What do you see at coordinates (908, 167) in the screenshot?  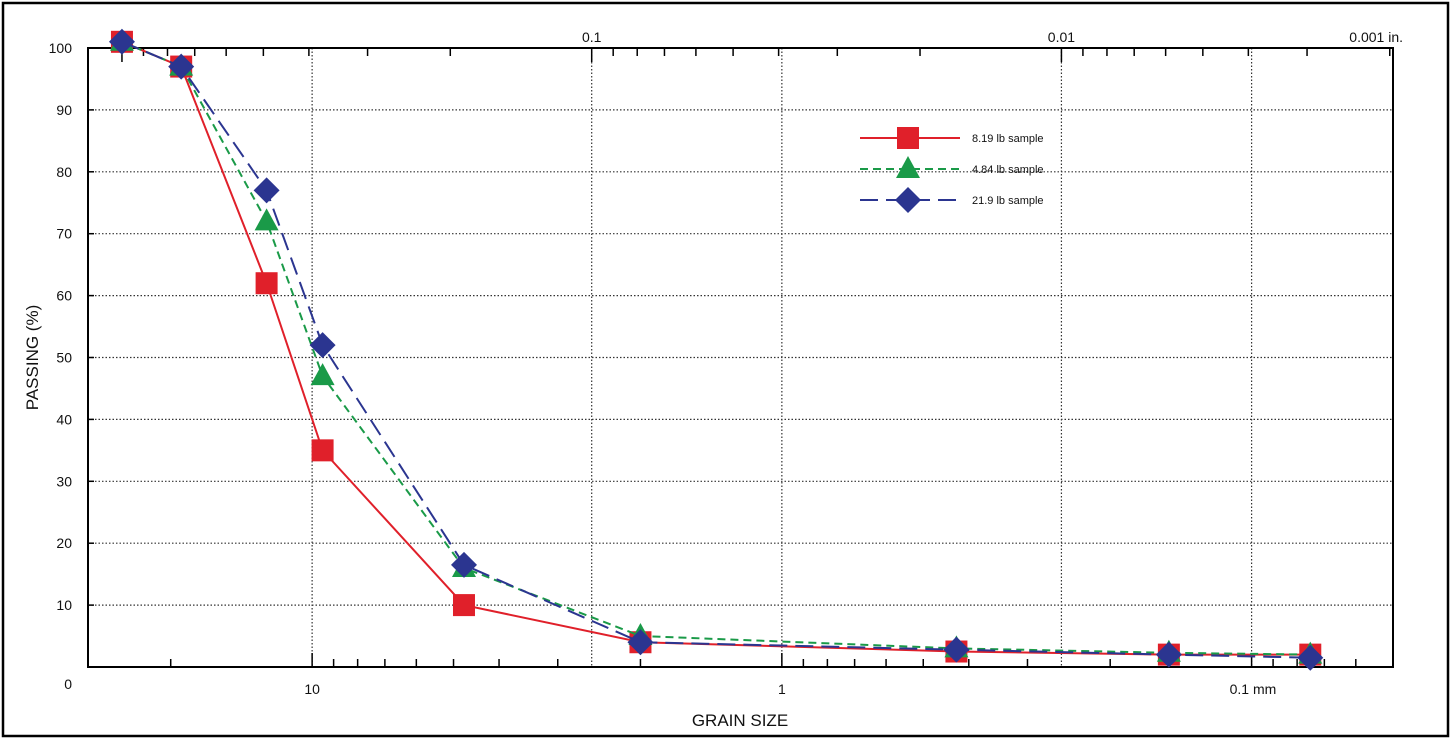 I see `legend-marker-triangle` at bounding box center [908, 167].